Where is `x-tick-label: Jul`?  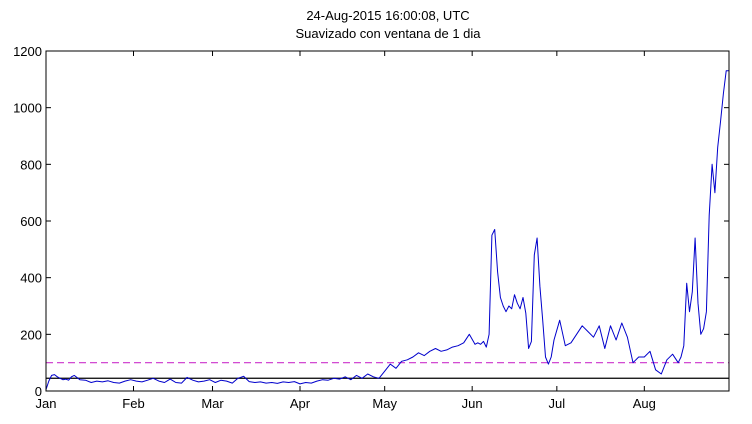 x-tick-label: Jul is located at coordinates (557, 403).